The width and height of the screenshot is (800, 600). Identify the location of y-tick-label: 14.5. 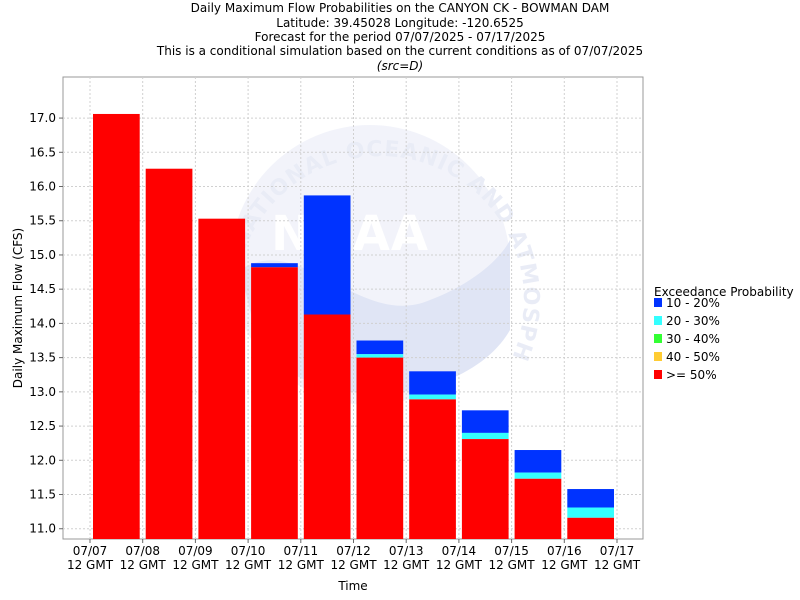
(42, 289).